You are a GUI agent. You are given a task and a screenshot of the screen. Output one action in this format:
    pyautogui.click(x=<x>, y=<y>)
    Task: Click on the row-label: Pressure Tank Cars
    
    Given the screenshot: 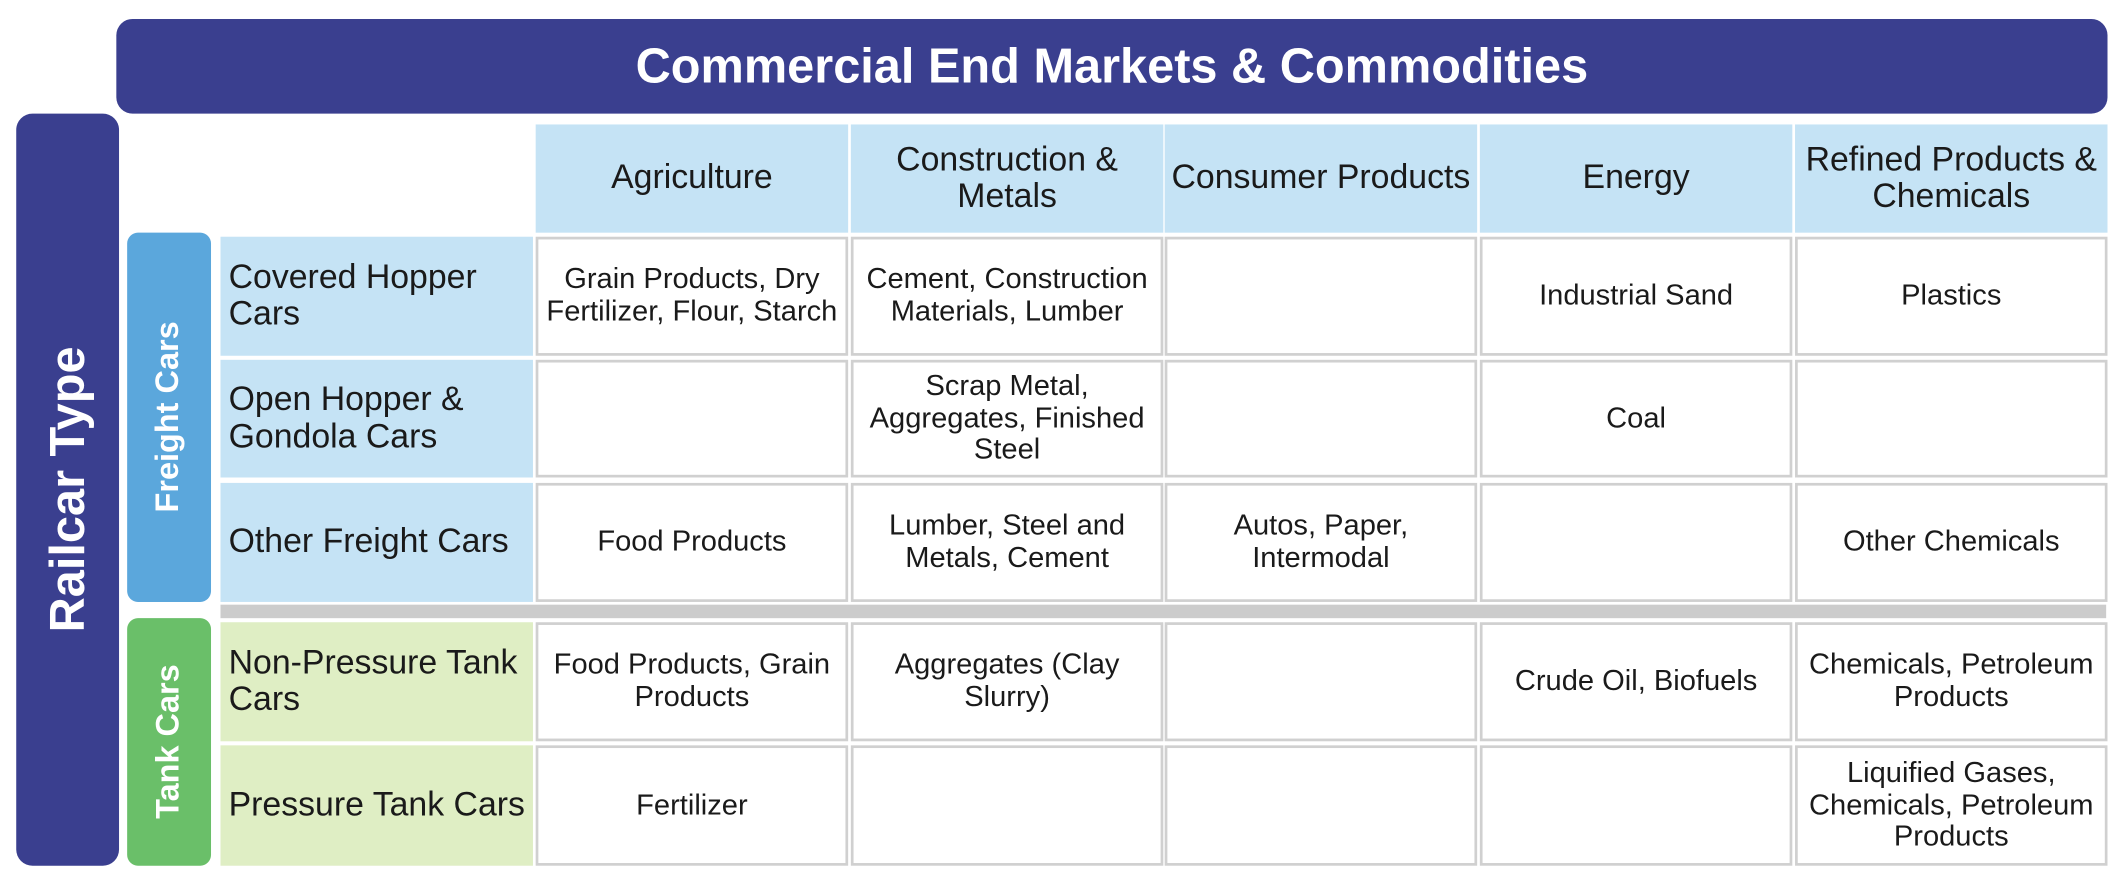 What is the action you would take?
    pyautogui.click(x=376, y=805)
    